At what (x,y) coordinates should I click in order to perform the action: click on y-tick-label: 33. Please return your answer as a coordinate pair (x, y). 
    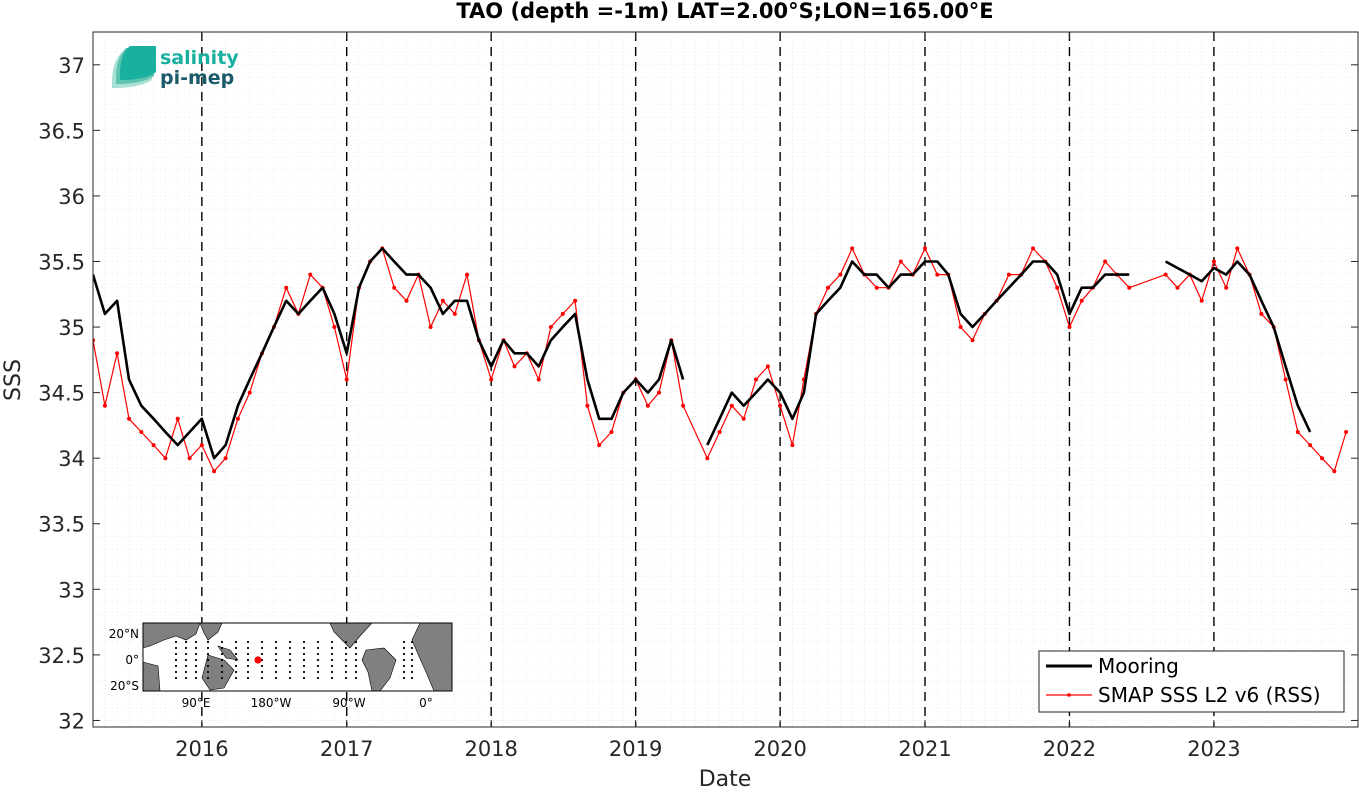
    Looking at the image, I should click on (71, 590).